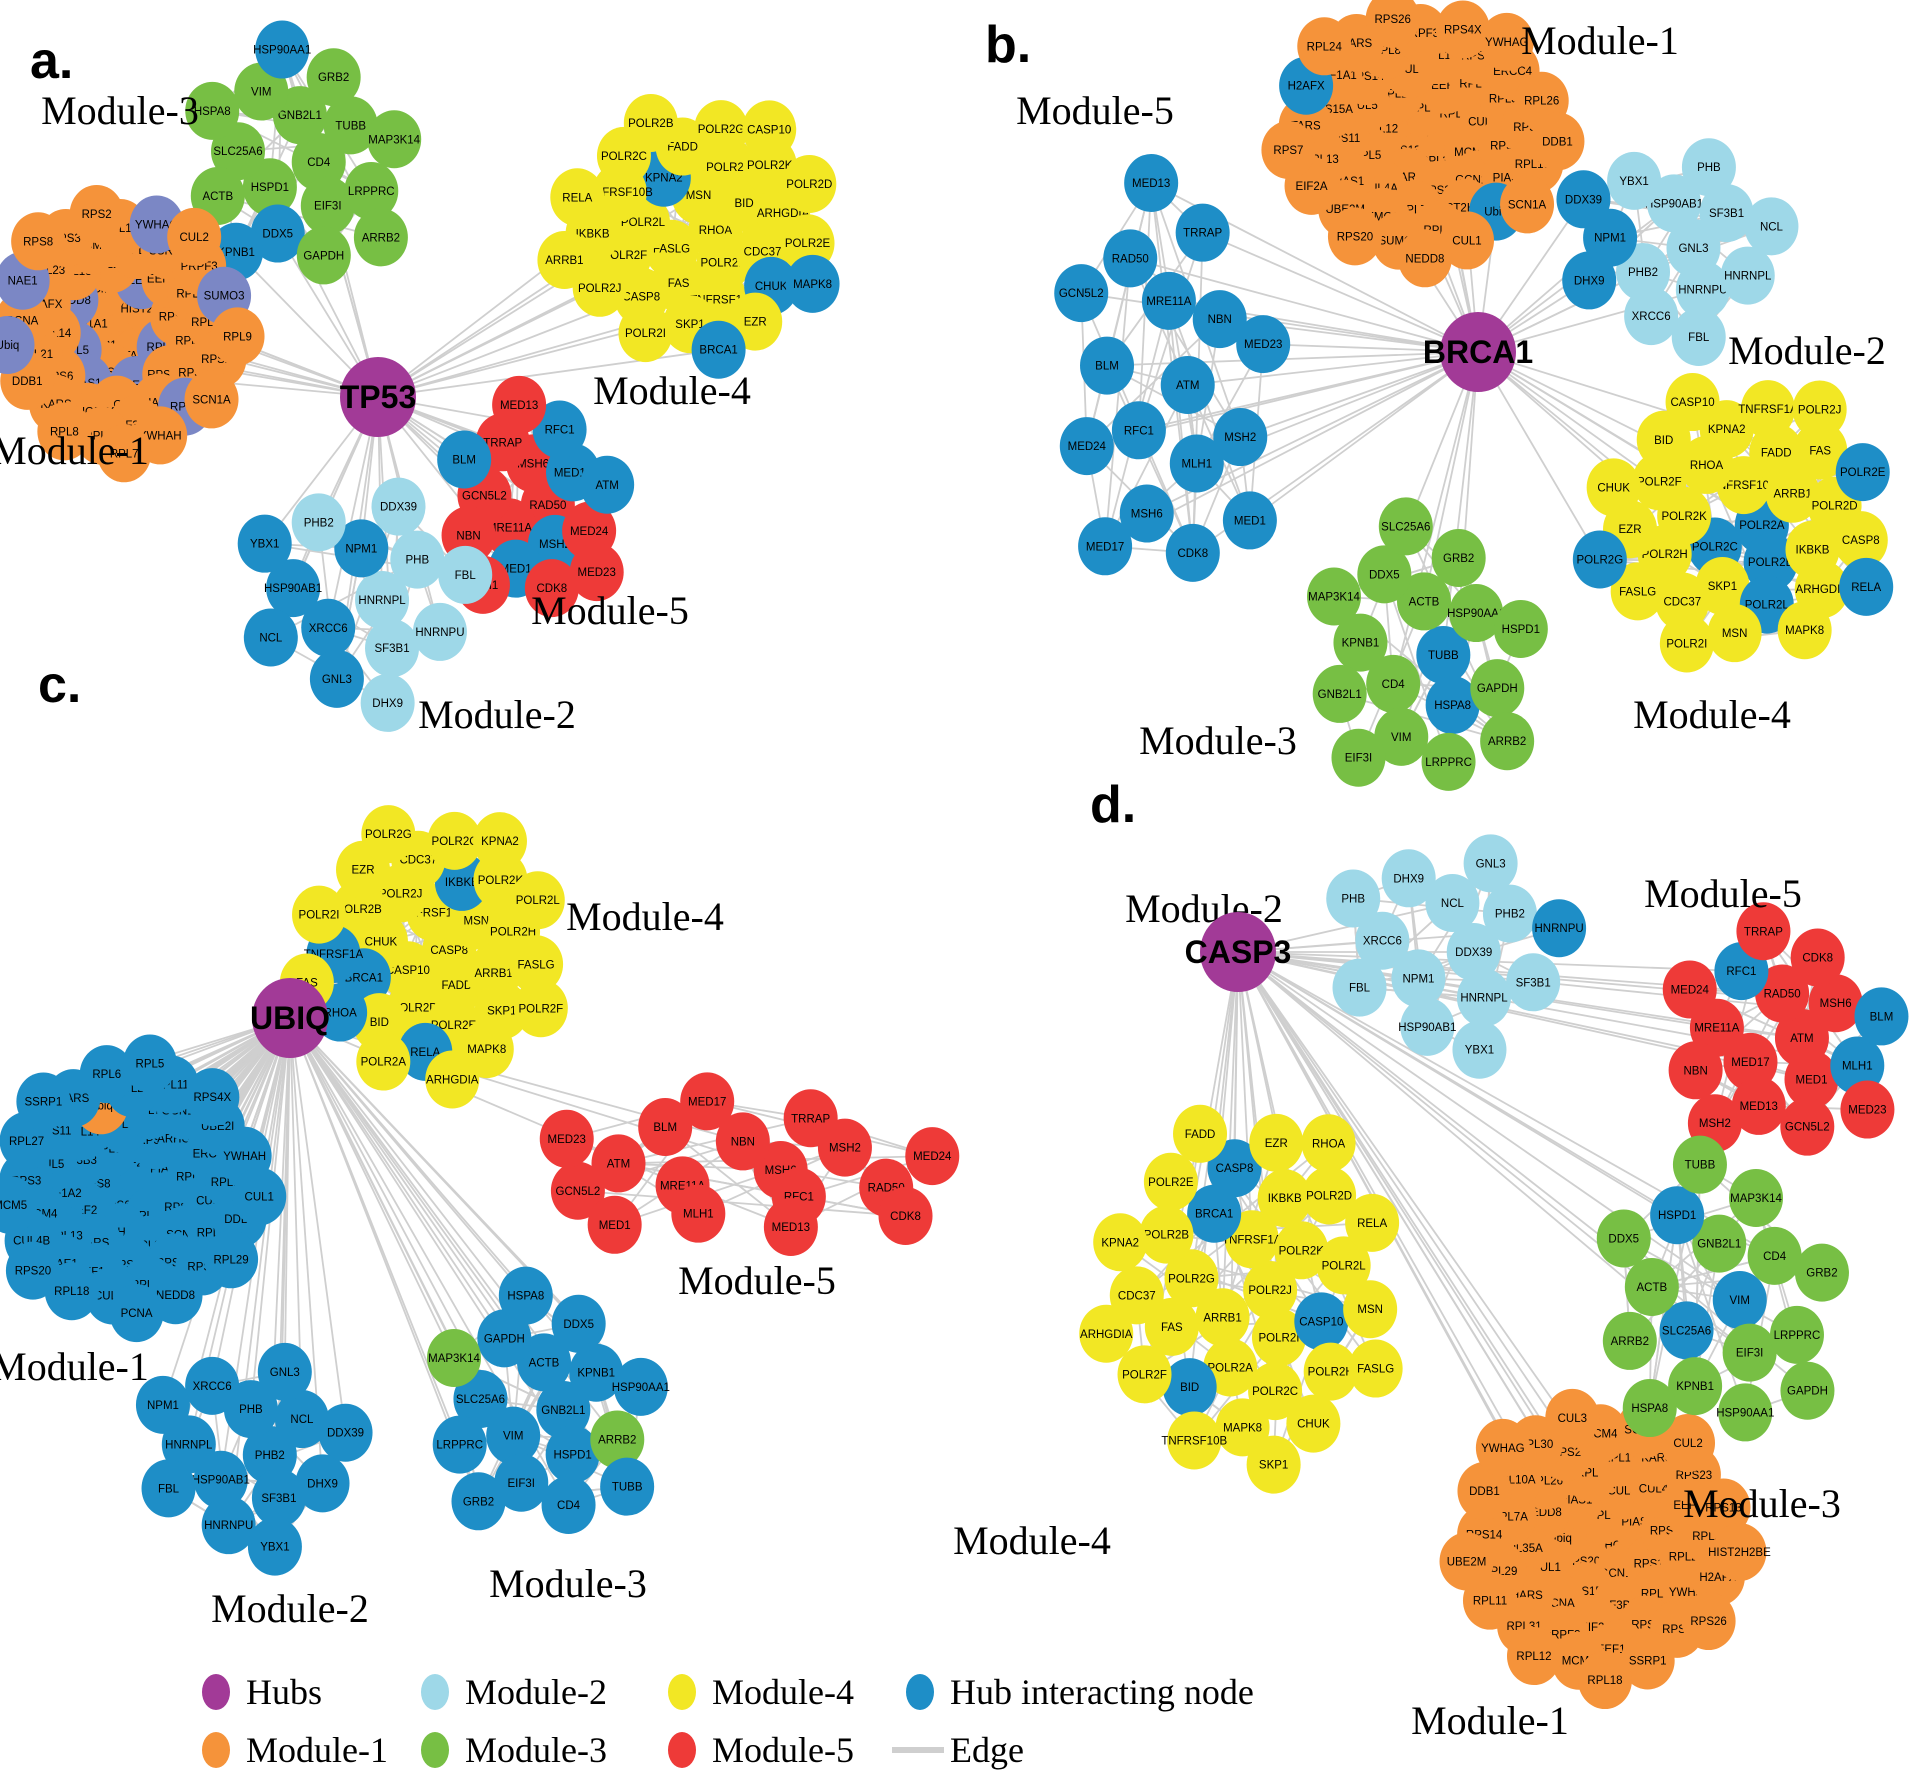 Image resolution: width=1923 pixels, height=1775 pixels. Describe the element at coordinates (1762, 1503) in the screenshot. I see `module-label: Module-3` at that location.